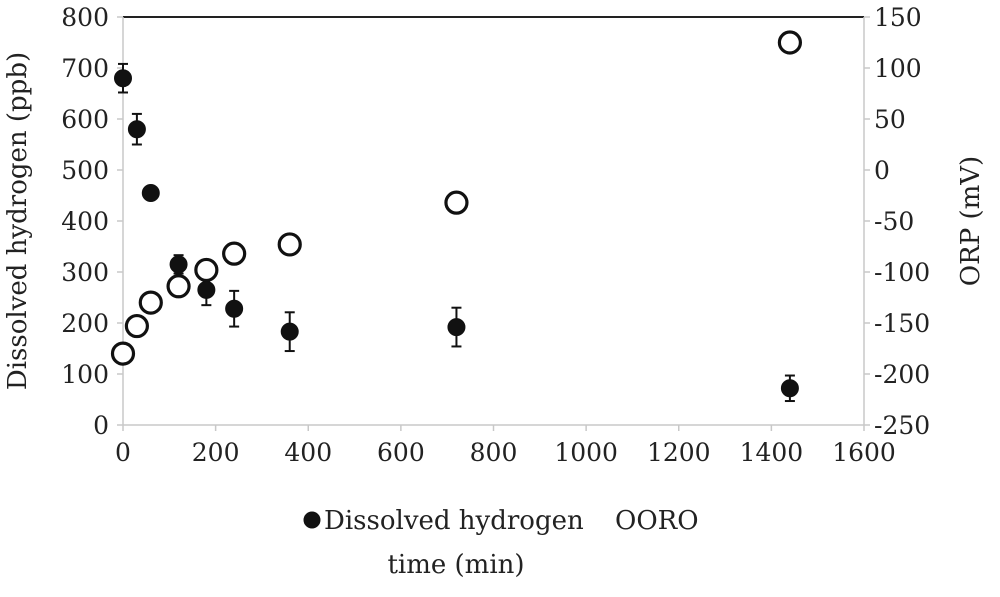  What do you see at coordinates (85, 119) in the screenshot?
I see `y-left-tick-label: 600` at bounding box center [85, 119].